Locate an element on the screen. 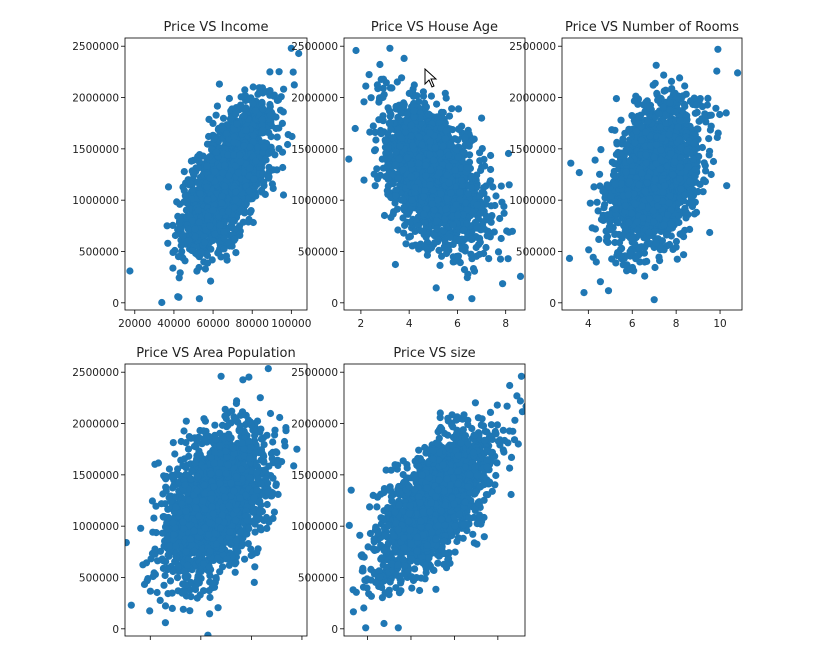 Image resolution: width=822 pixels, height=661 pixels. x-tick-label: 4 is located at coordinates (409, 324).